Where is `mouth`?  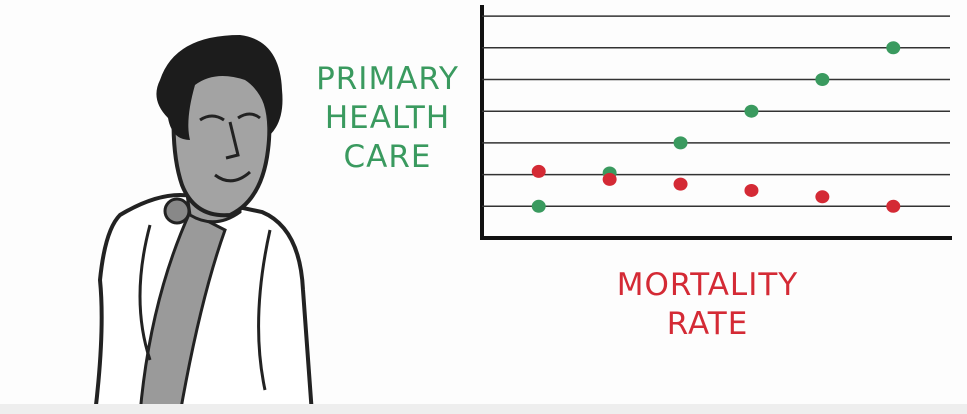 mouth is located at coordinates (232, 176).